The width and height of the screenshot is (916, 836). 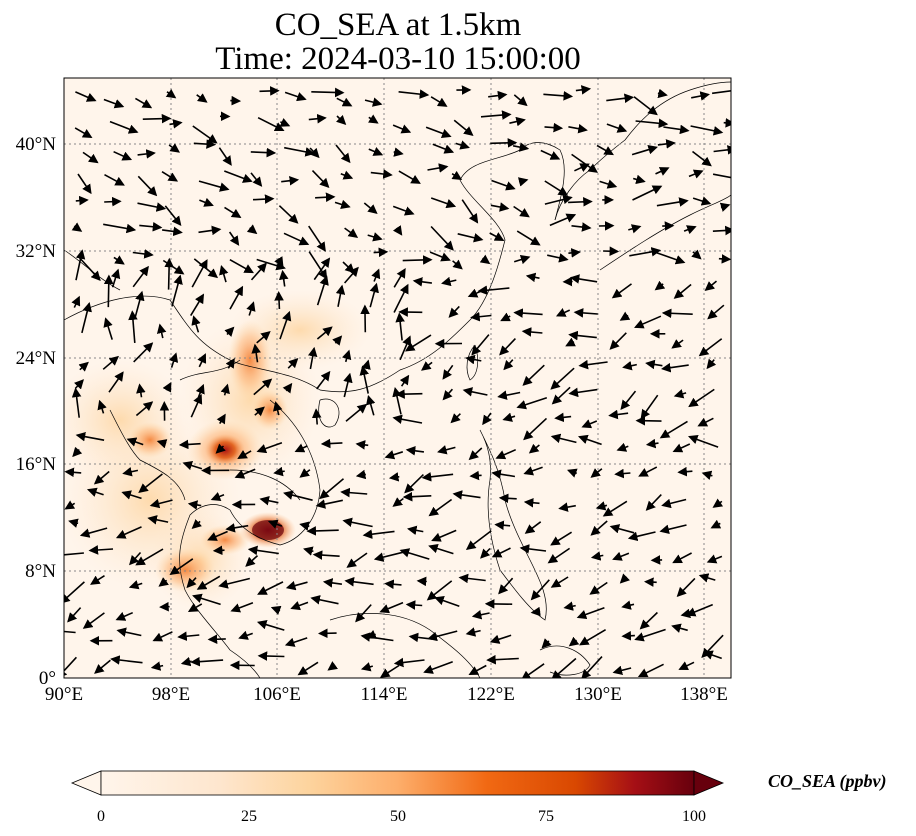 What do you see at coordinates (397, 797) in the screenshot?
I see `colorbar: 0 25 50 75 100` at bounding box center [397, 797].